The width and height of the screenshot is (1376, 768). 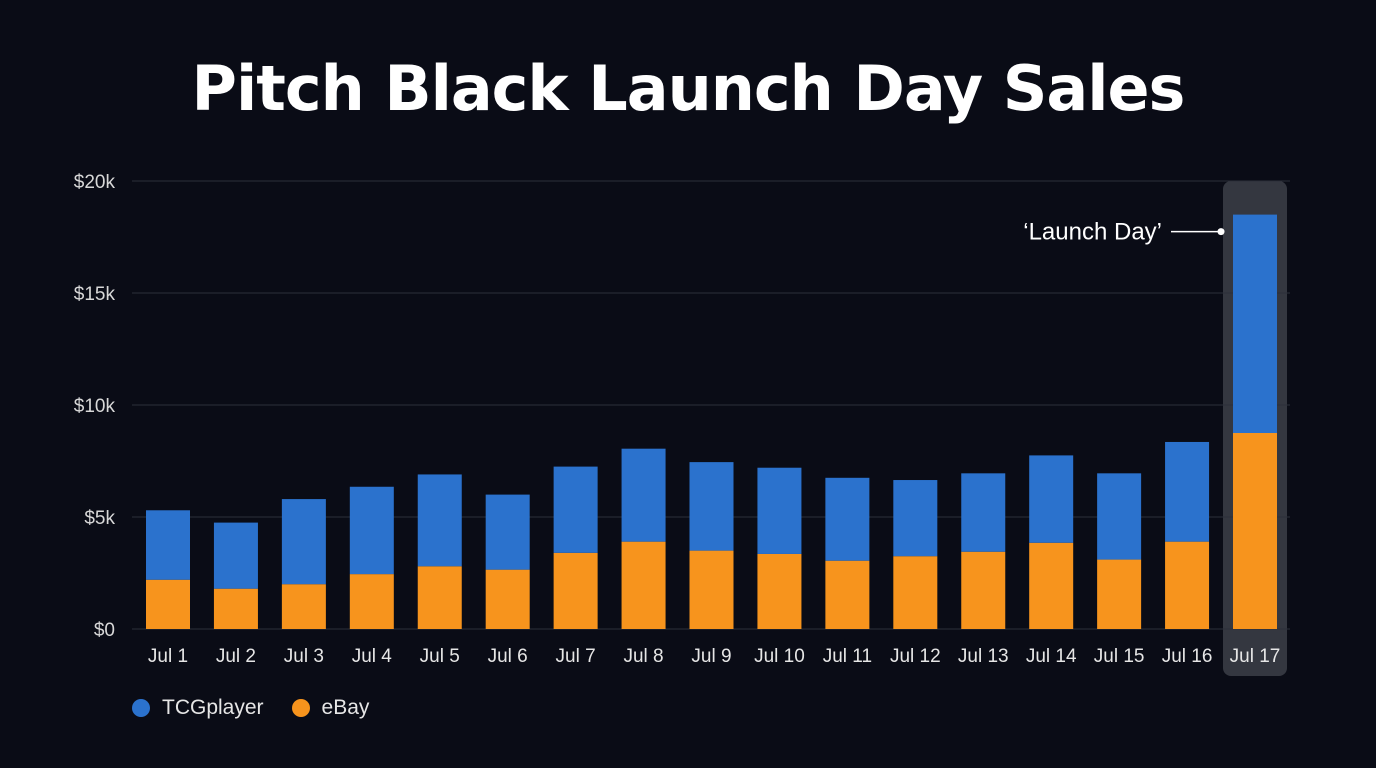 What do you see at coordinates (847, 656) in the screenshot?
I see `x-tick-label: Jul 11` at bounding box center [847, 656].